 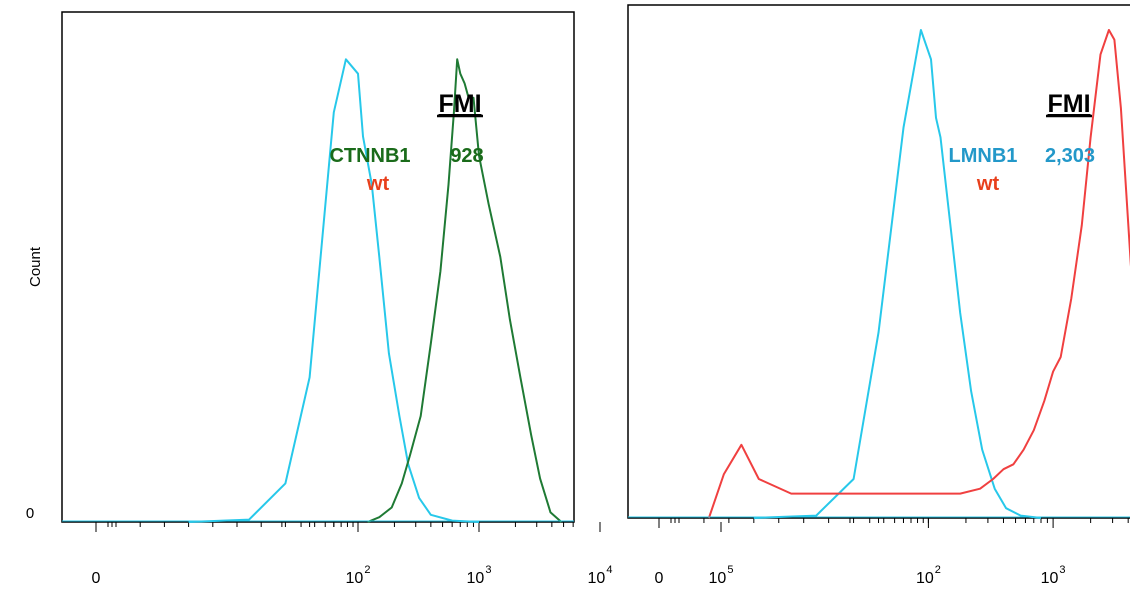 I want to click on y-axis-title: Count, so click(x=35, y=266).